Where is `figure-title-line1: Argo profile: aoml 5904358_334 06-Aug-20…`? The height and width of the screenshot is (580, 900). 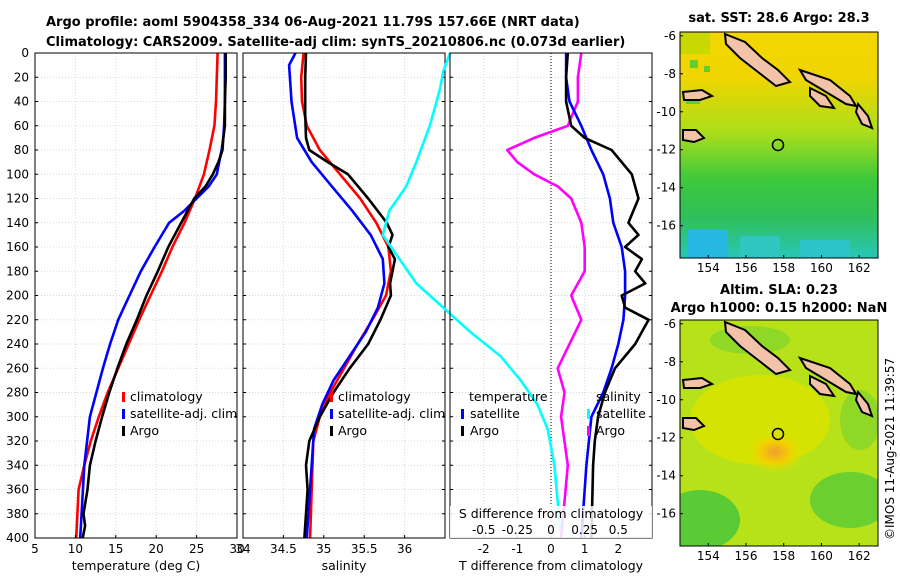
figure-title-line1: Argo profile: aoml 5904358_334 06-Aug-20… is located at coordinates (313, 22).